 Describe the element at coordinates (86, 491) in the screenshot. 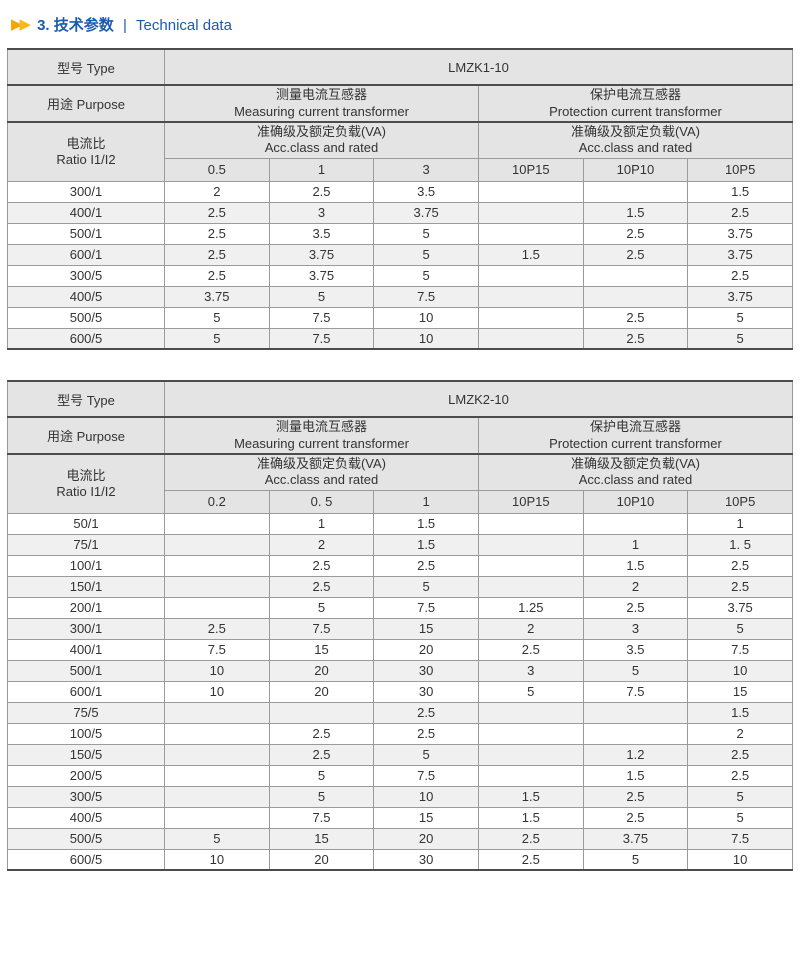

I see `ratio-en: Ratio I1/I2` at that location.